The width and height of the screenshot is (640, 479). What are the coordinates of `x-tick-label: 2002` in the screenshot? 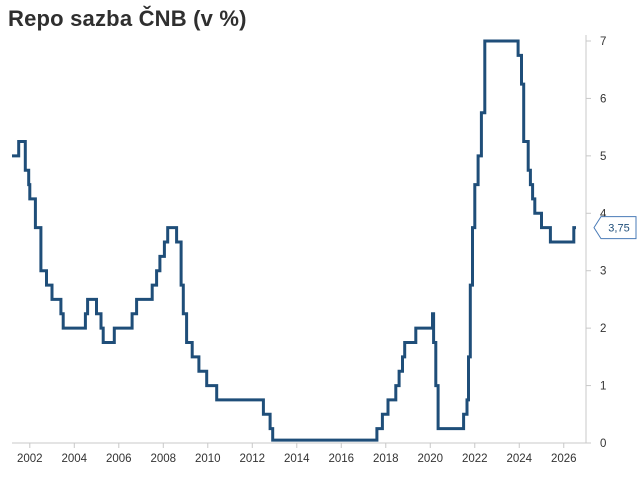 It's located at (30, 459).